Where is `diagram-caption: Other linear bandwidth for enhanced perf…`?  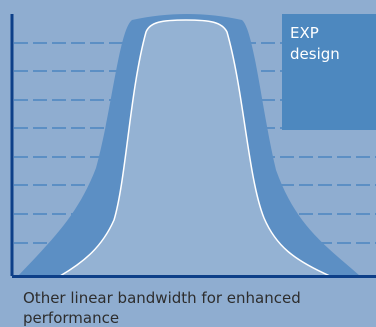
diagram-caption: Other linear bandwidth for enhanced perf… is located at coordinates (162, 308).